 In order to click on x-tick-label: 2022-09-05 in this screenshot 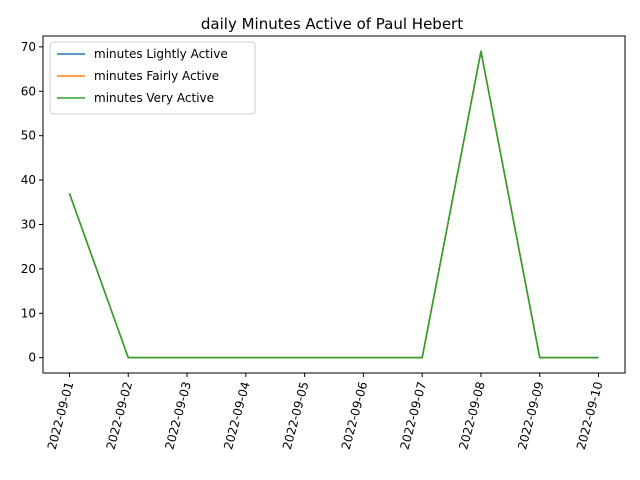, I will do `click(296, 415)`.